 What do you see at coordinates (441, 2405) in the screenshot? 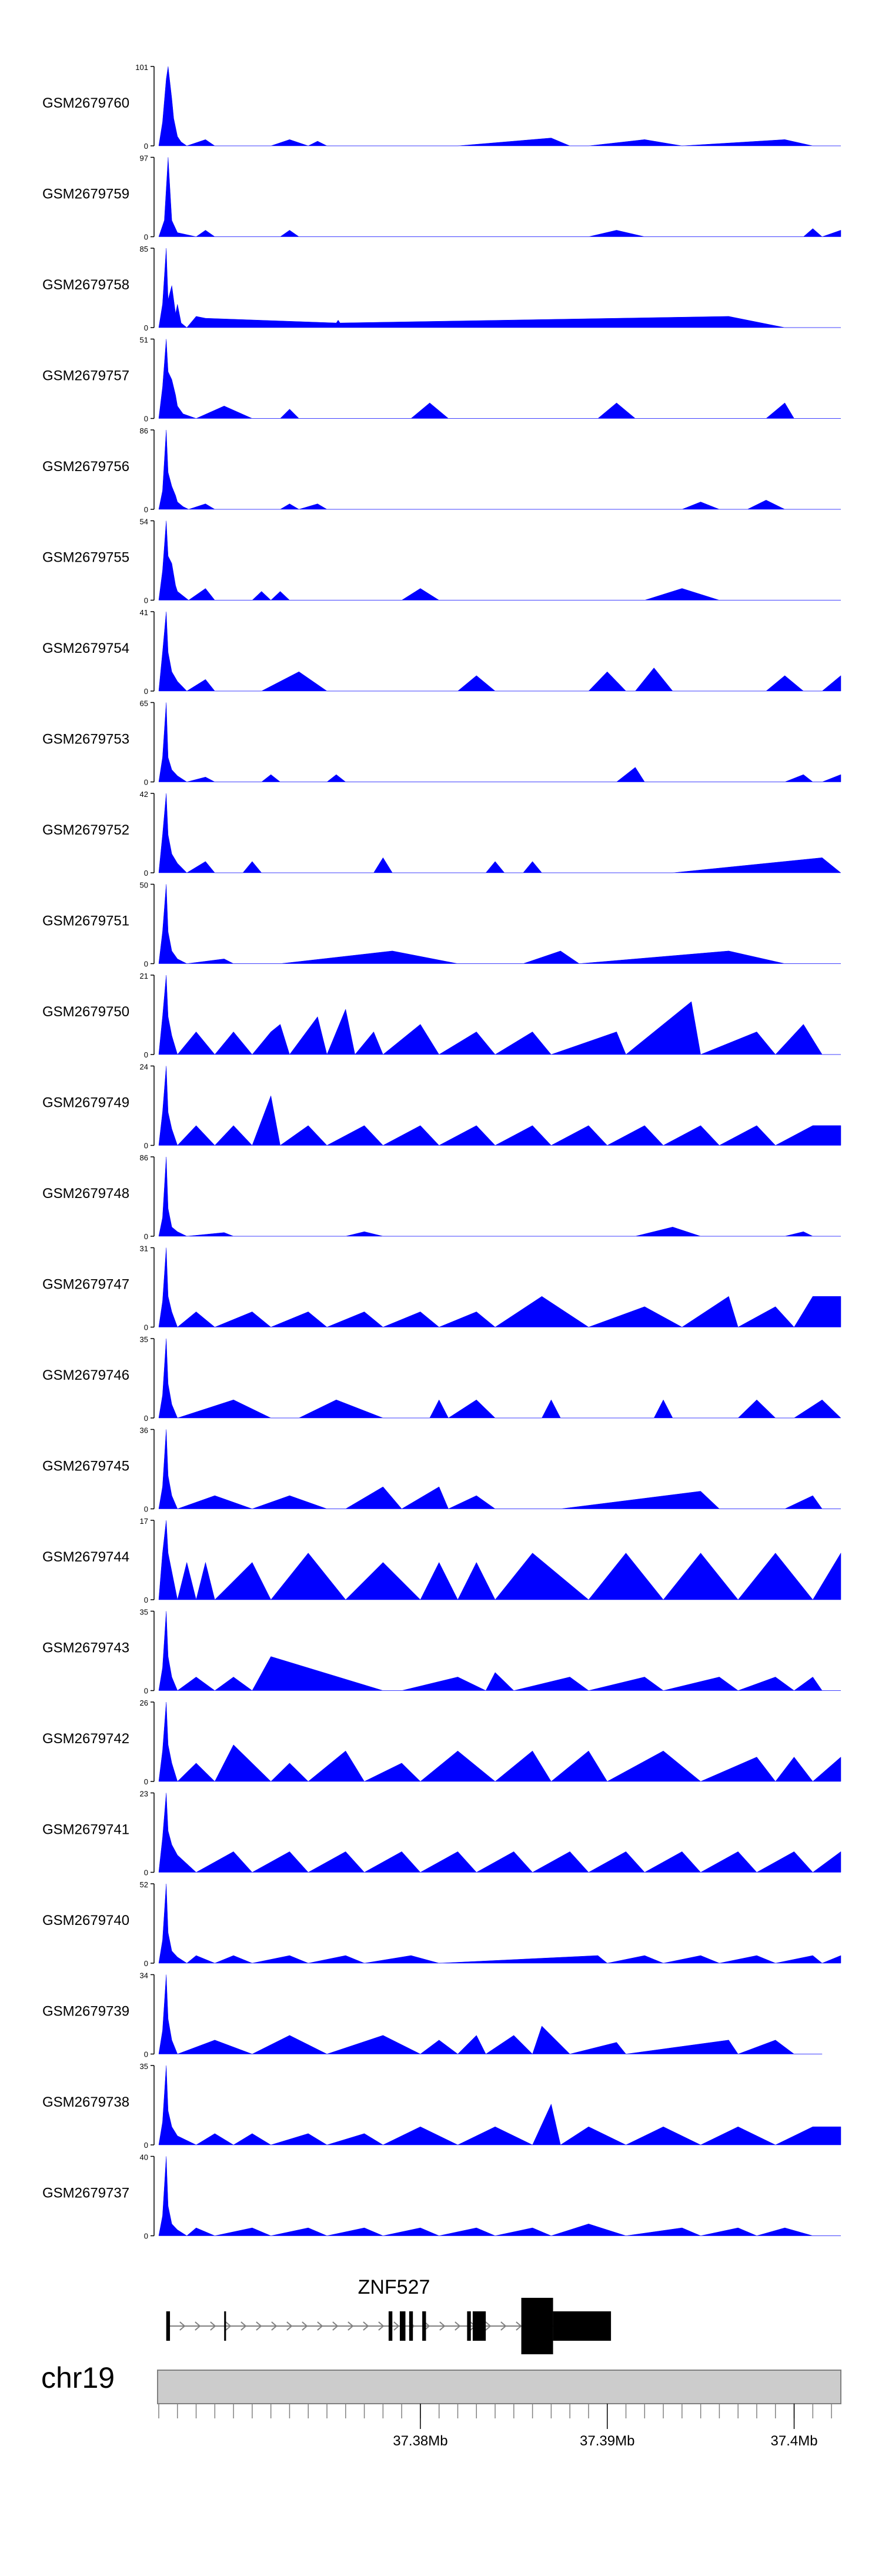
I see `chromosome-ideogram: chr19 37.38Mb 37.39Mb 37.4Mb` at bounding box center [441, 2405].